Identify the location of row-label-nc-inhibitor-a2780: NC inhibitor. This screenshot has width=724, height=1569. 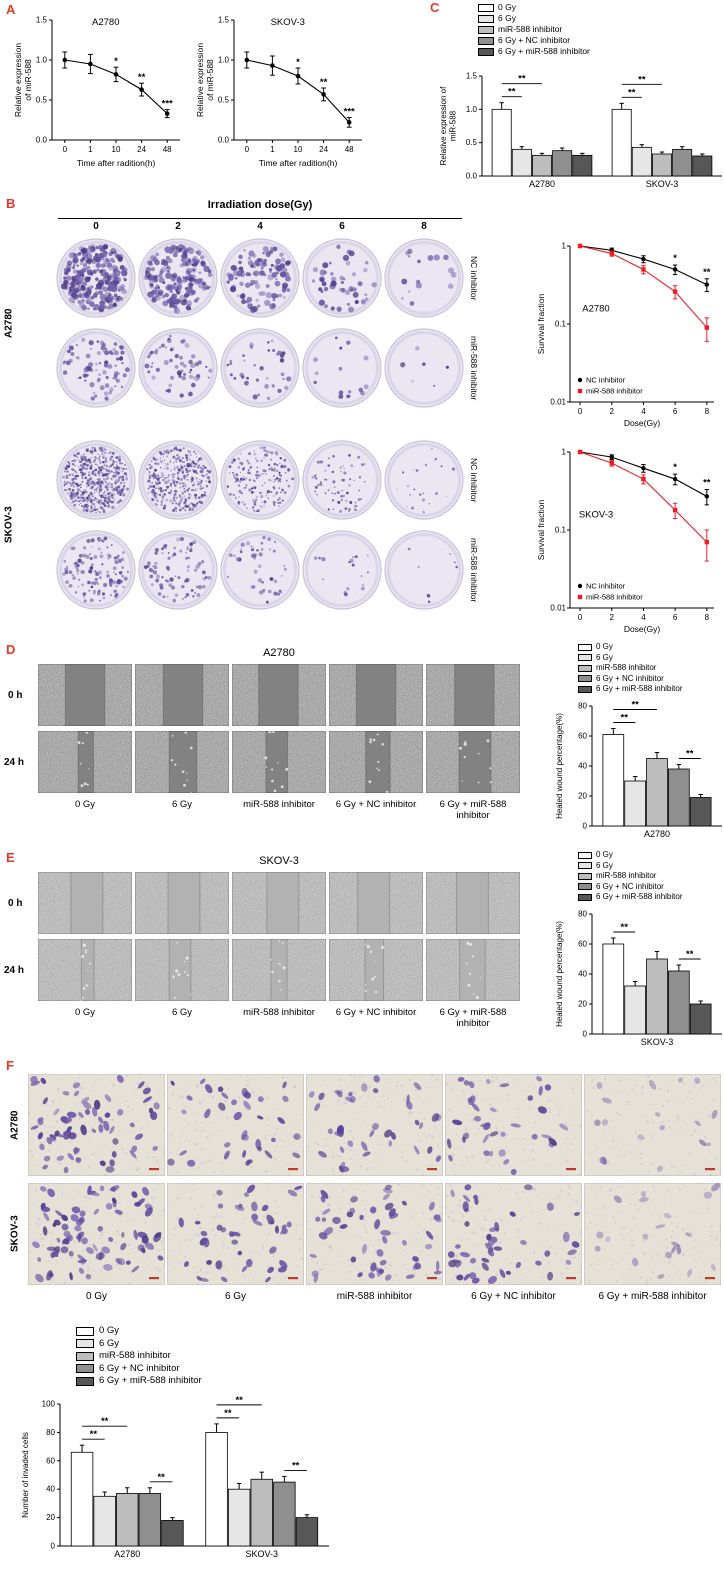
(474, 278).